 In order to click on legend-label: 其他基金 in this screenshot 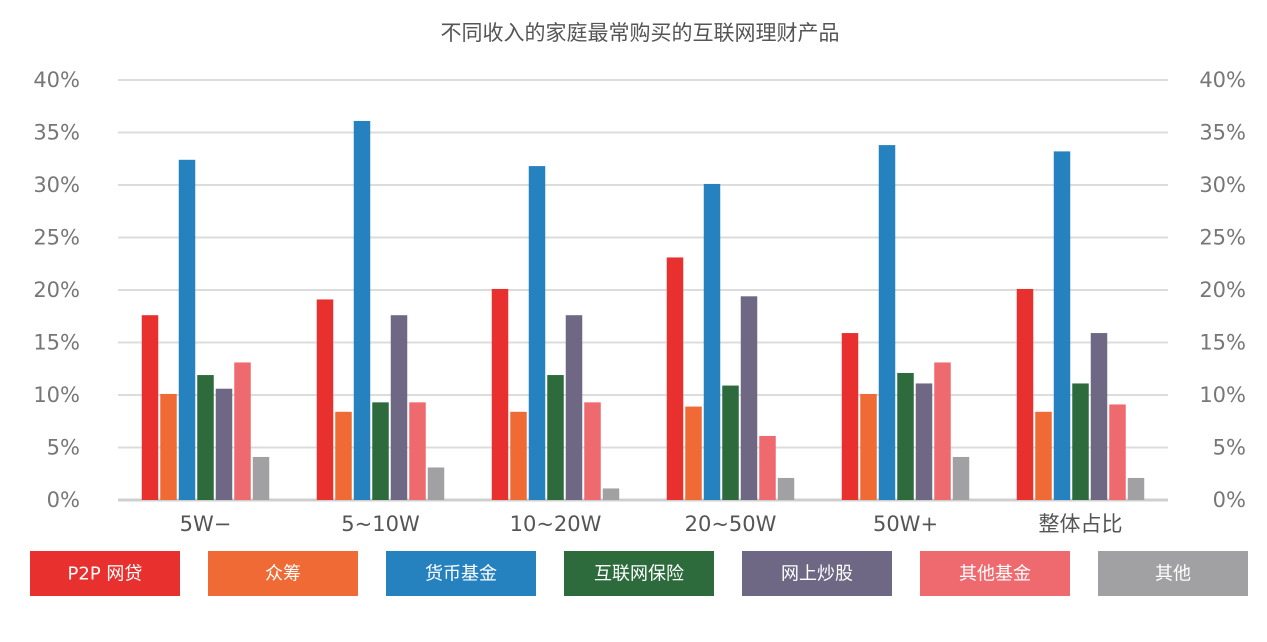, I will do `click(995, 574)`.